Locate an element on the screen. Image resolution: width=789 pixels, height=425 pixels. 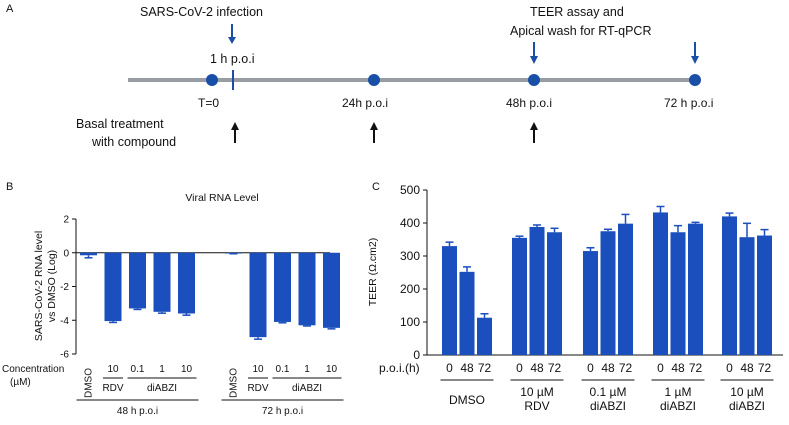
chart-c-ylabel: TEER (Ω.cm2) is located at coordinates (373, 272).